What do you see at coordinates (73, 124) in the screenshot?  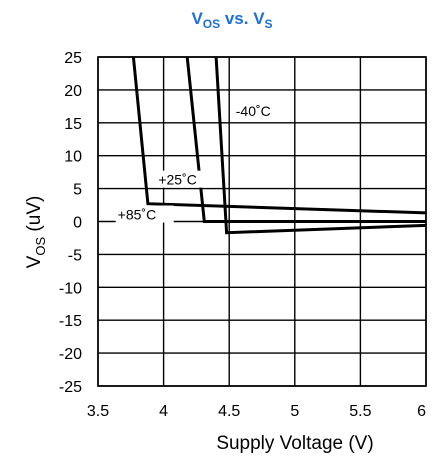 I see `y-tick-label-2: 15` at bounding box center [73, 124].